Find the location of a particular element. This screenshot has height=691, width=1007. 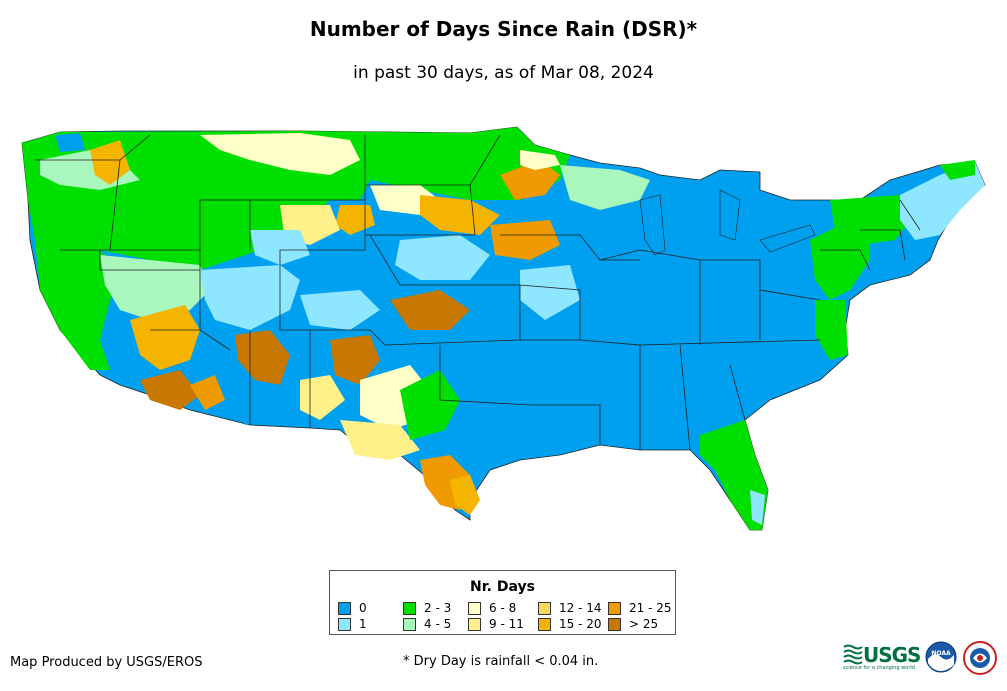

legend-title: Nr. Days is located at coordinates (502, 587).